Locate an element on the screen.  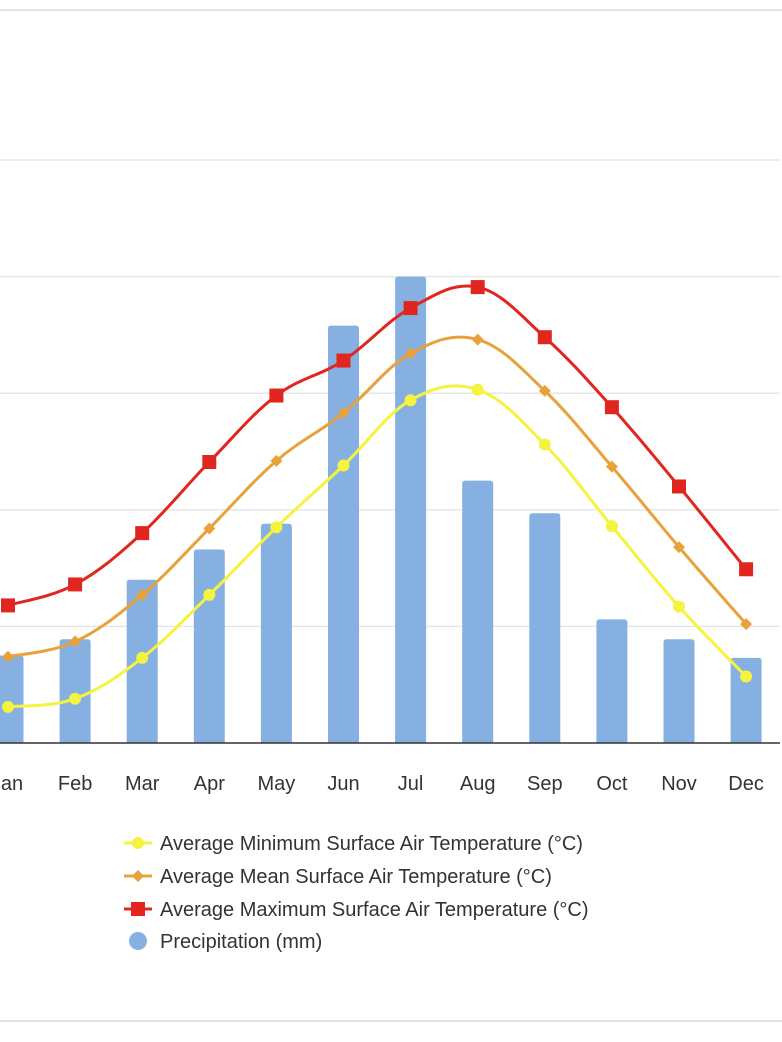
x-tick-label: May is located at coordinates (277, 784).